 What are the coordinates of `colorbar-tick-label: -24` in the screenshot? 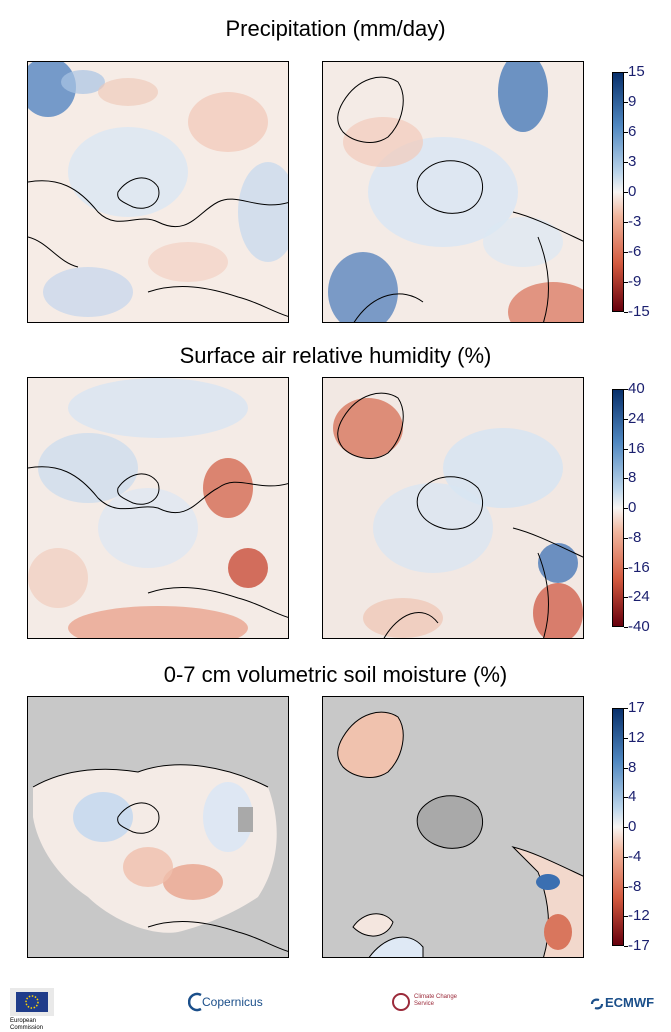 It's located at (639, 597).